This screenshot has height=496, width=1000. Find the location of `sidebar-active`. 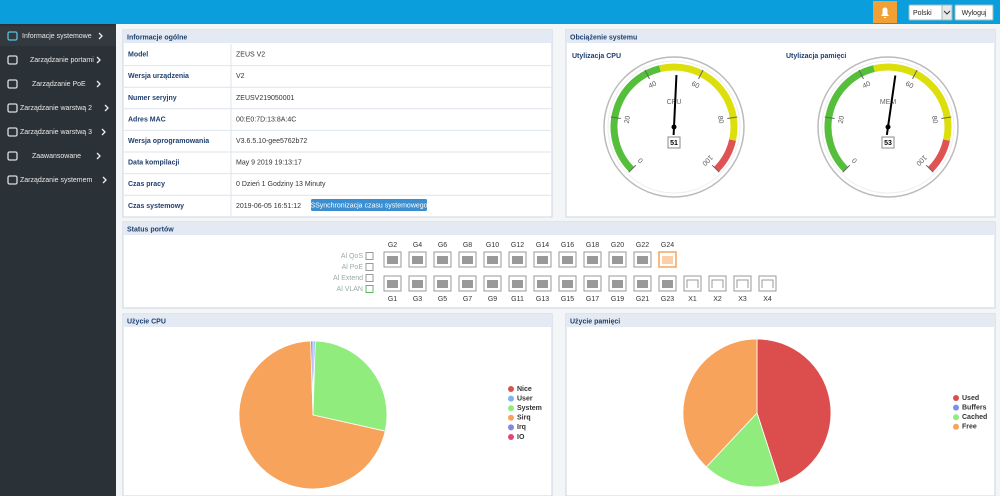

sidebar-active is located at coordinates (58, 36).